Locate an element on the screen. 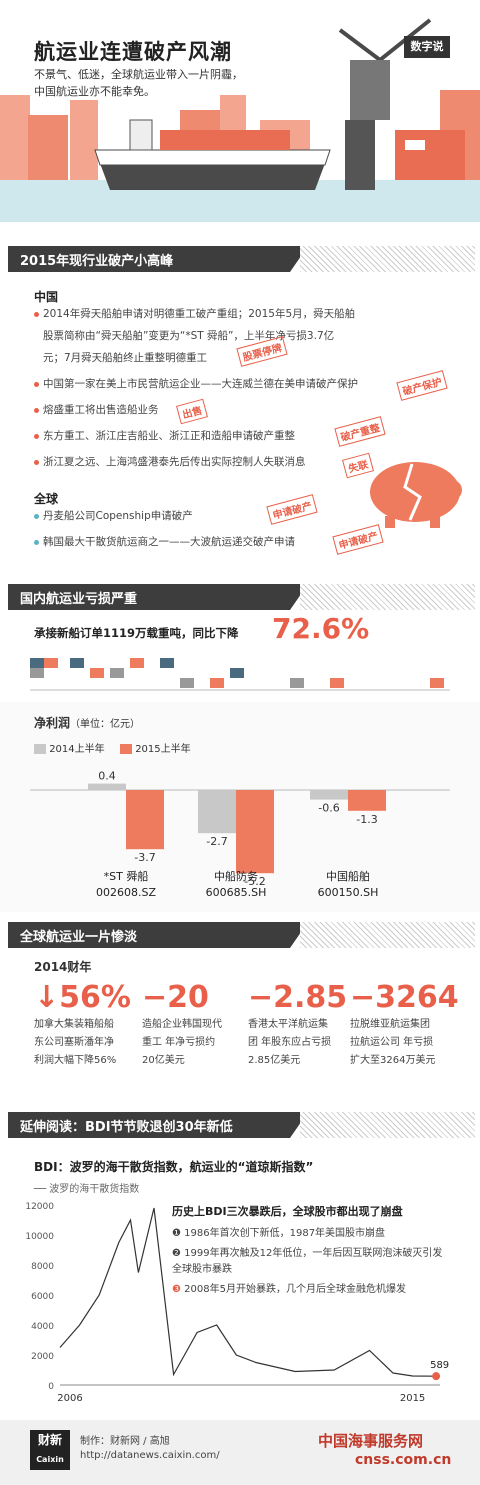 Image resolution: width=480 pixels, height=1485 pixels. category-code: 002608.SZ is located at coordinates (126, 892).